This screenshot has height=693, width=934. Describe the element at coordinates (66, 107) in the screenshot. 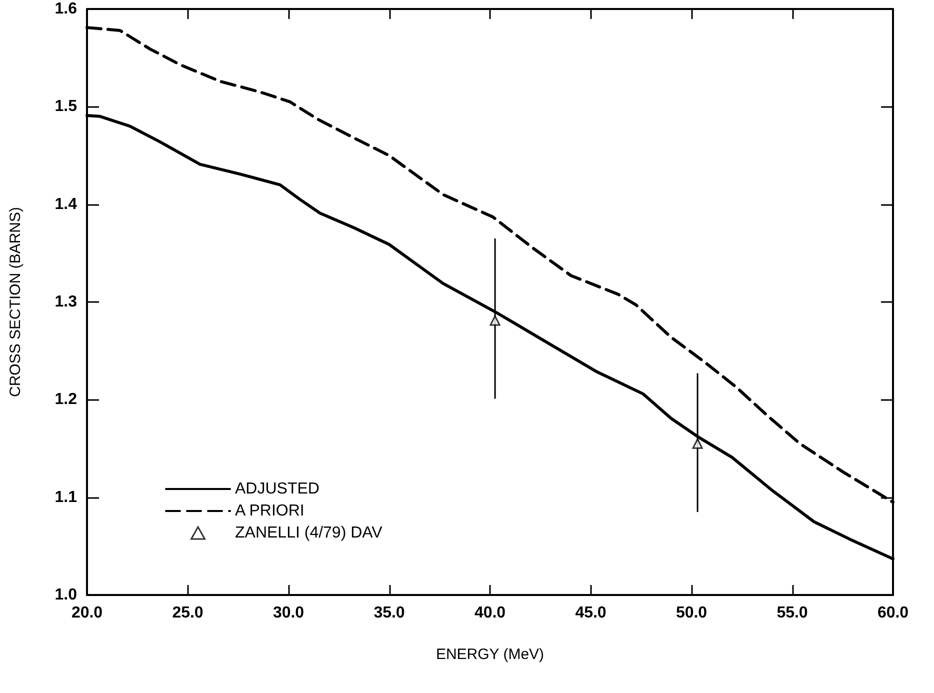

I see `y-tick-label: 1.5` at that location.